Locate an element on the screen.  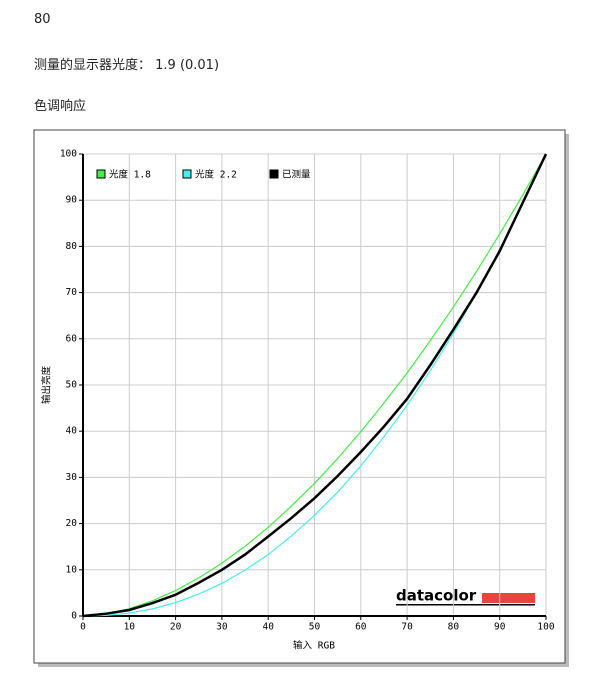
legend-label: 光度 1.8 is located at coordinates (130, 175).